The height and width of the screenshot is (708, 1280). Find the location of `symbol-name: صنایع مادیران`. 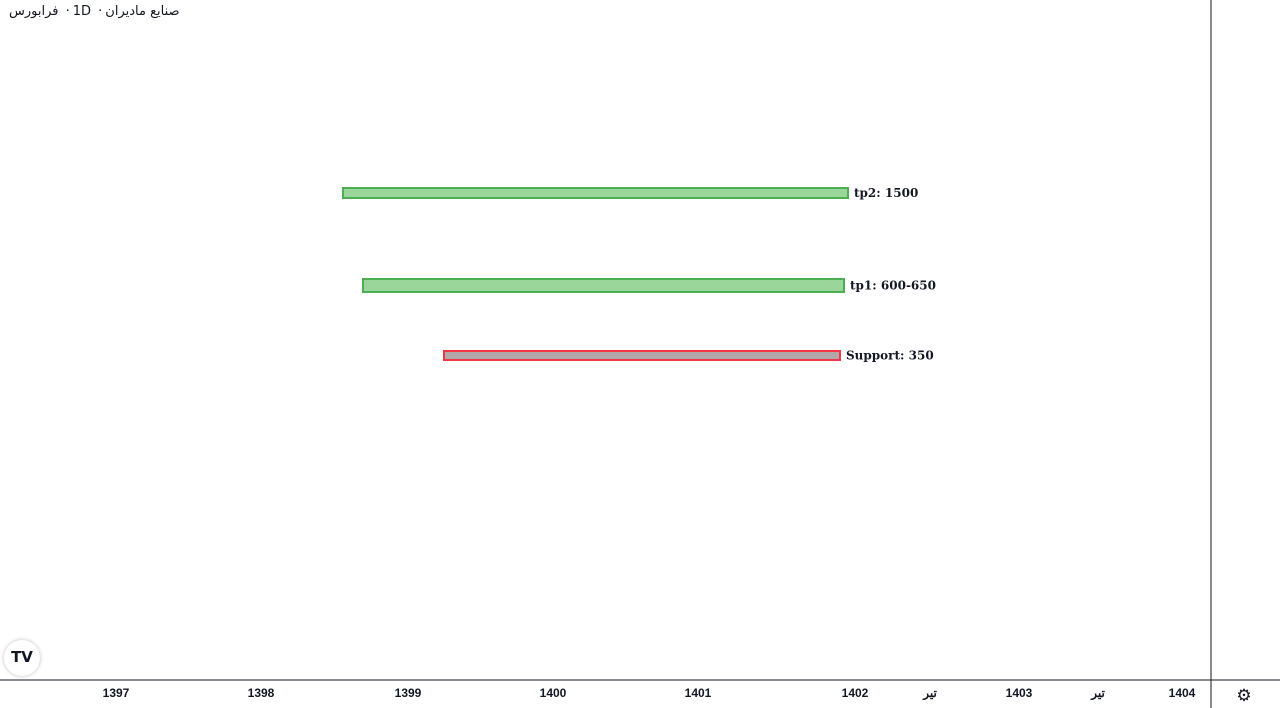

symbol-name: صنایع مادیران is located at coordinates (142, 11).